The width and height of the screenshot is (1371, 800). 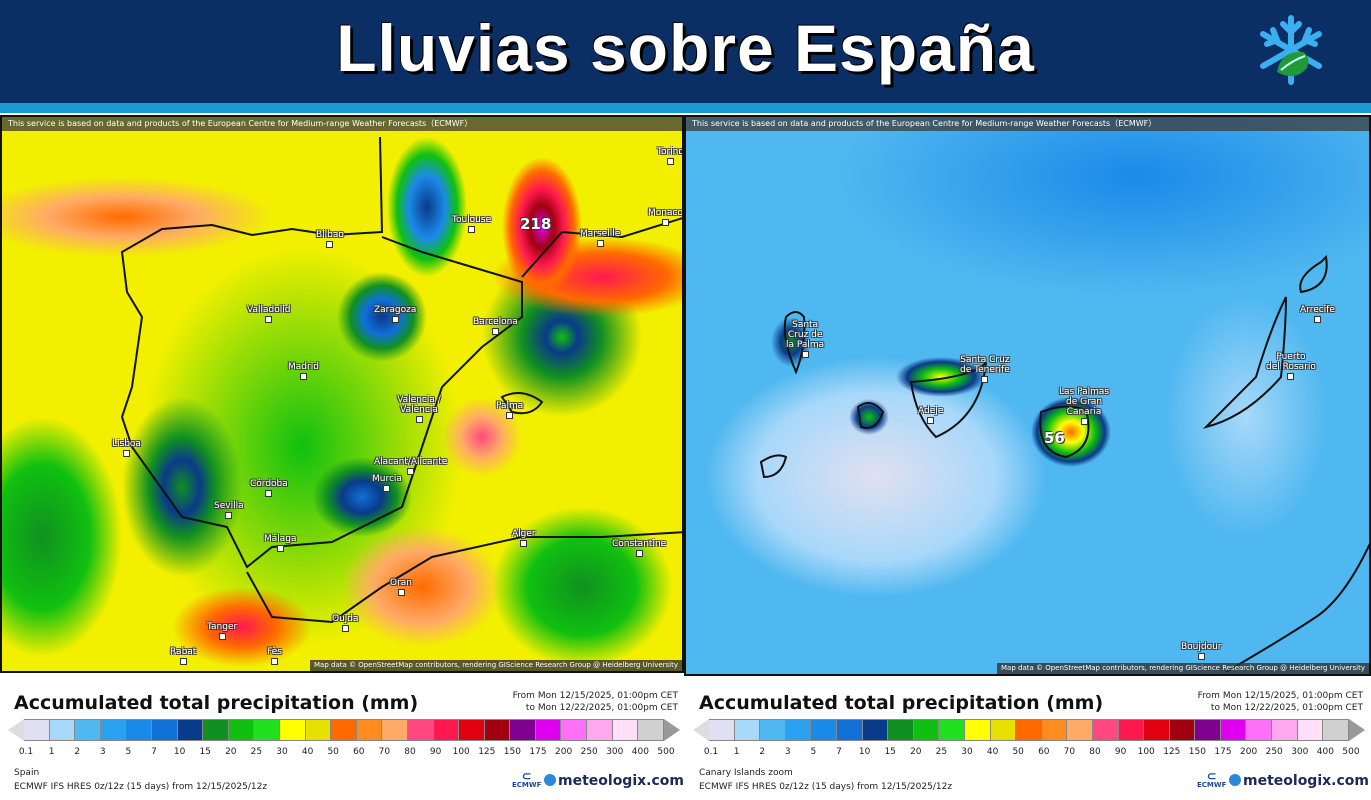 What do you see at coordinates (509, 410) in the screenshot?
I see `city-label: Palma` at bounding box center [509, 410].